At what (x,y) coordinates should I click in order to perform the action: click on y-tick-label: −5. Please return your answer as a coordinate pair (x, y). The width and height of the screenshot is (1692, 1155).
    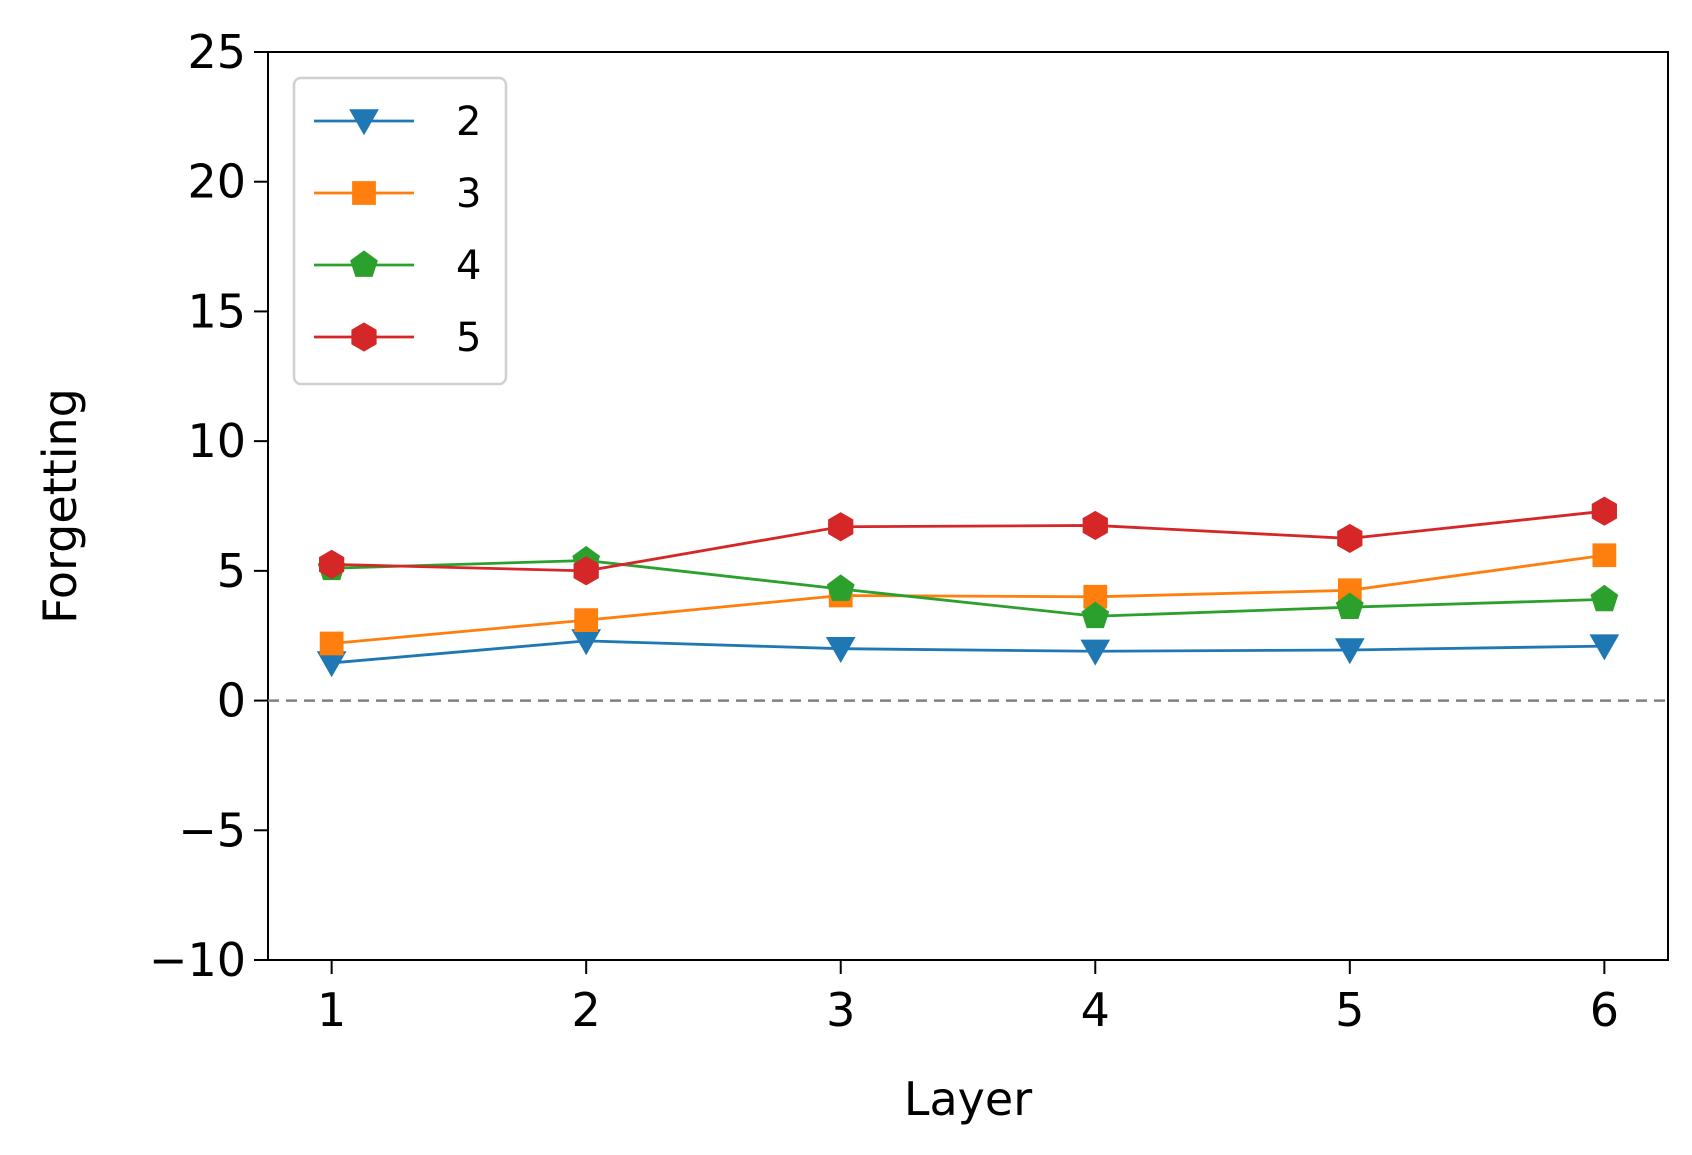
    Looking at the image, I should click on (212, 830).